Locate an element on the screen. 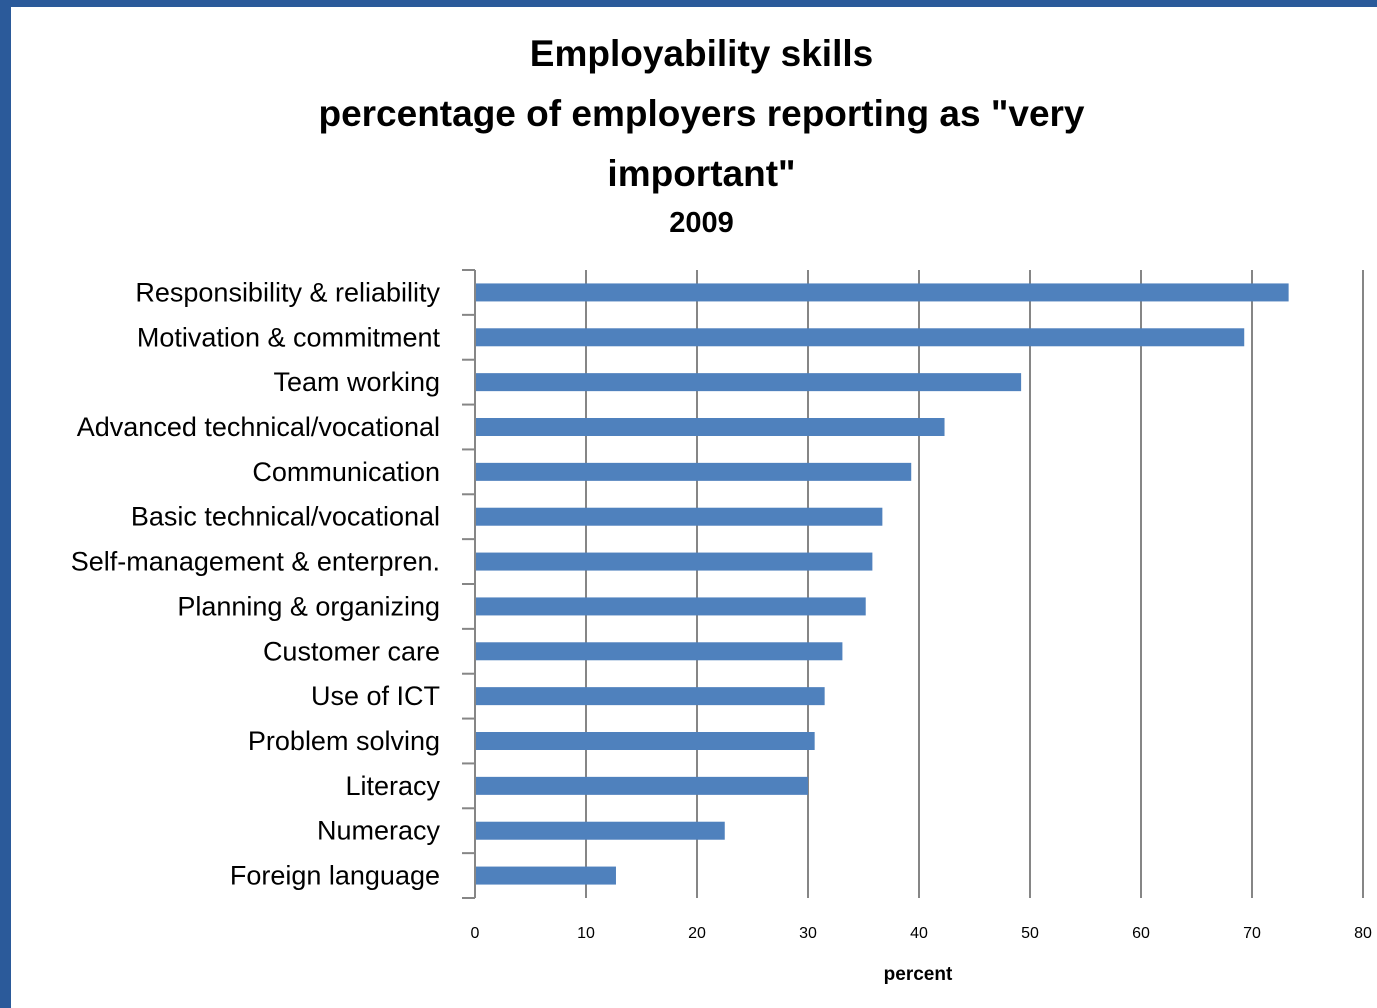 This screenshot has width=1377, height=1008. x-tick-label: 80 is located at coordinates (1363, 933).